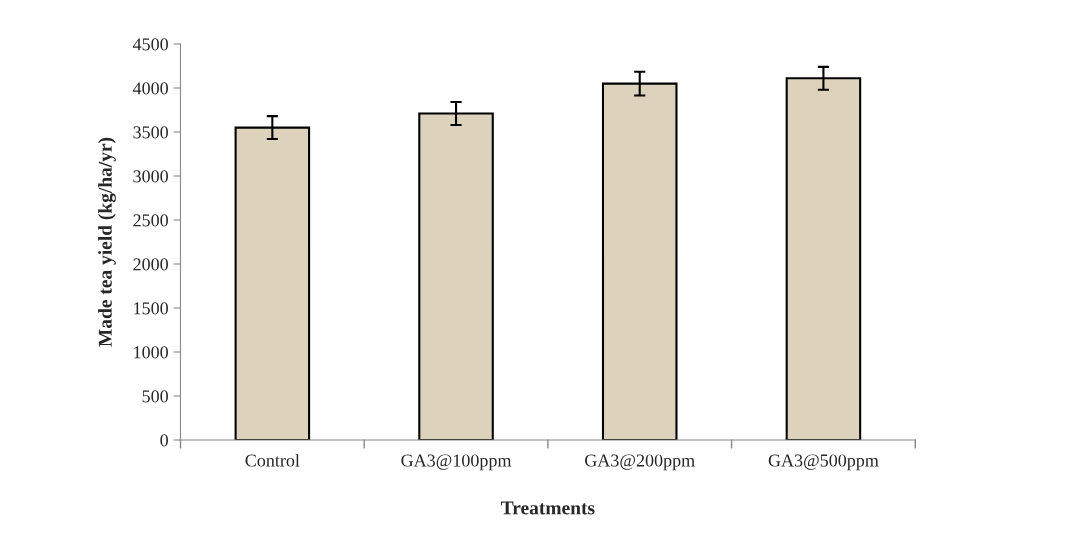 The width and height of the screenshot is (1068, 550). Describe the element at coordinates (107, 242) in the screenshot. I see `y-axis-title: Made tea yield (kg/ha/yr)` at that location.